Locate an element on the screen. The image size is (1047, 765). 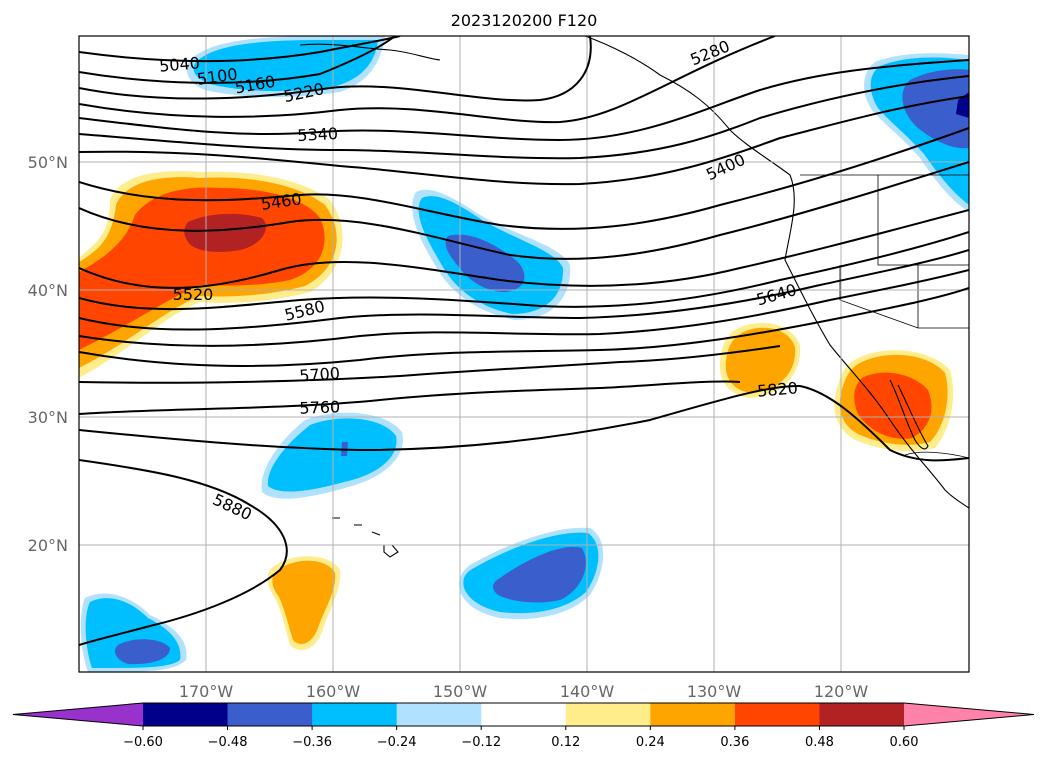
contour-label: 5760 is located at coordinates (319, 407).